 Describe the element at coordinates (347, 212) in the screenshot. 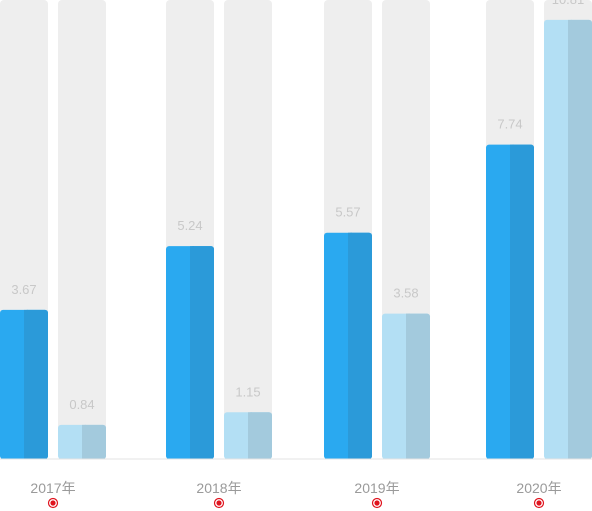

I see `value-label: 5.57` at that location.